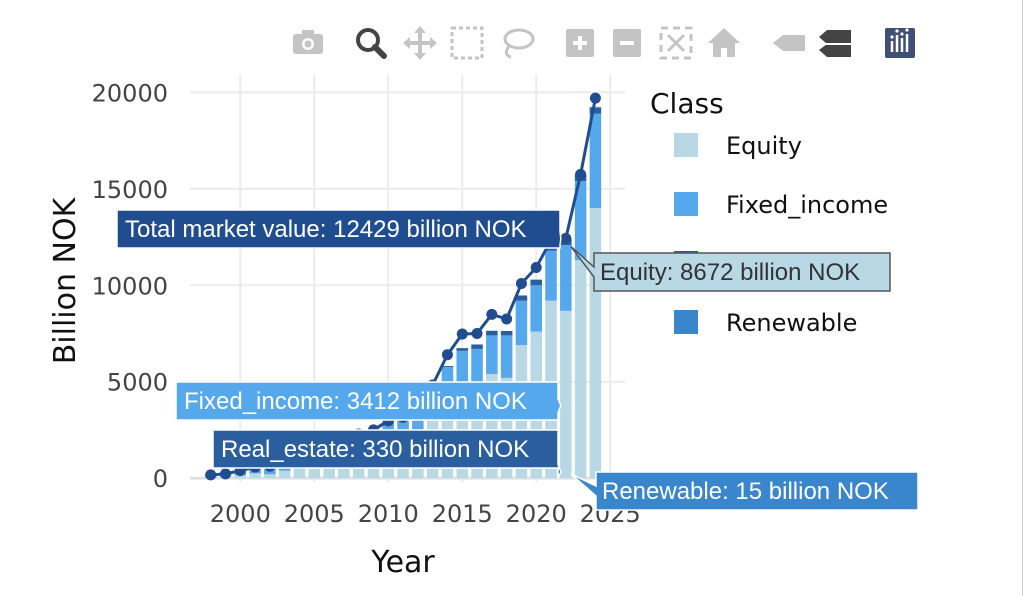 Image resolution: width=1030 pixels, height=596 pixels. What do you see at coordinates (835, 43) in the screenshot?
I see `compare-hover-icon` at bounding box center [835, 43].